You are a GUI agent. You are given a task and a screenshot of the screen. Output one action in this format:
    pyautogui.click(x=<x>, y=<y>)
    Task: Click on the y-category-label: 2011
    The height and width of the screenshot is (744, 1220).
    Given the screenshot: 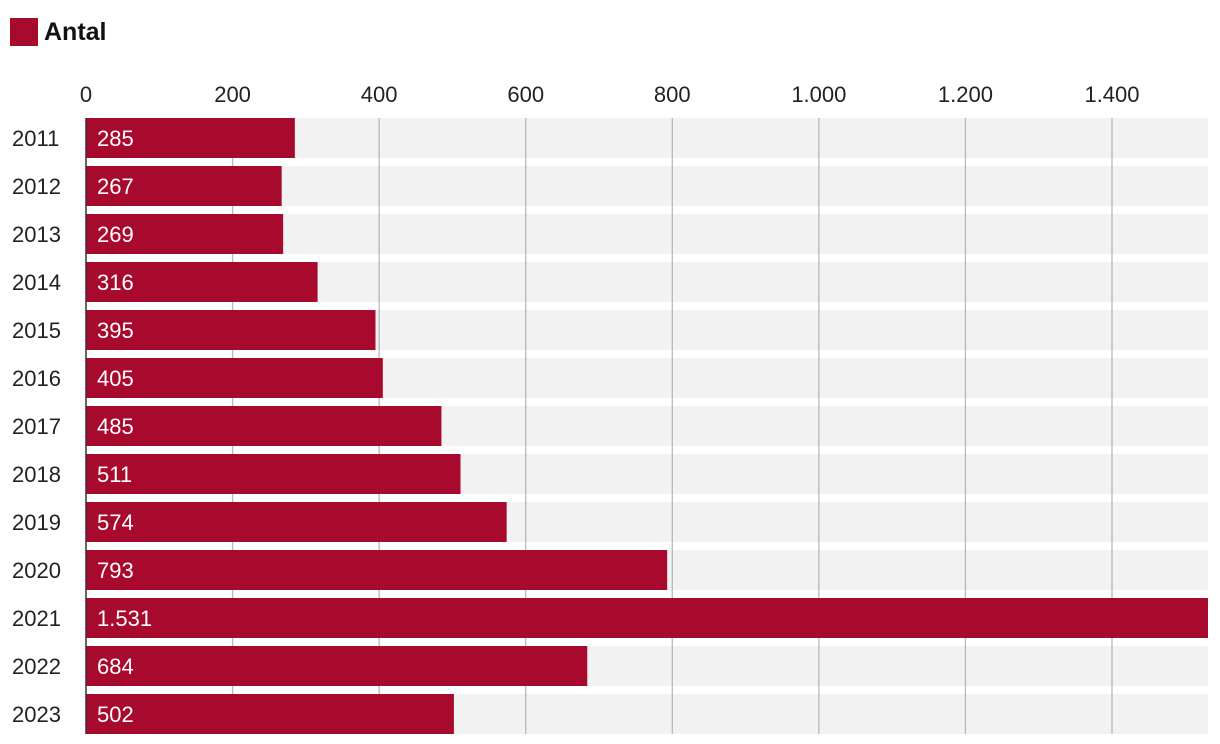 What is the action you would take?
    pyautogui.click(x=35, y=138)
    